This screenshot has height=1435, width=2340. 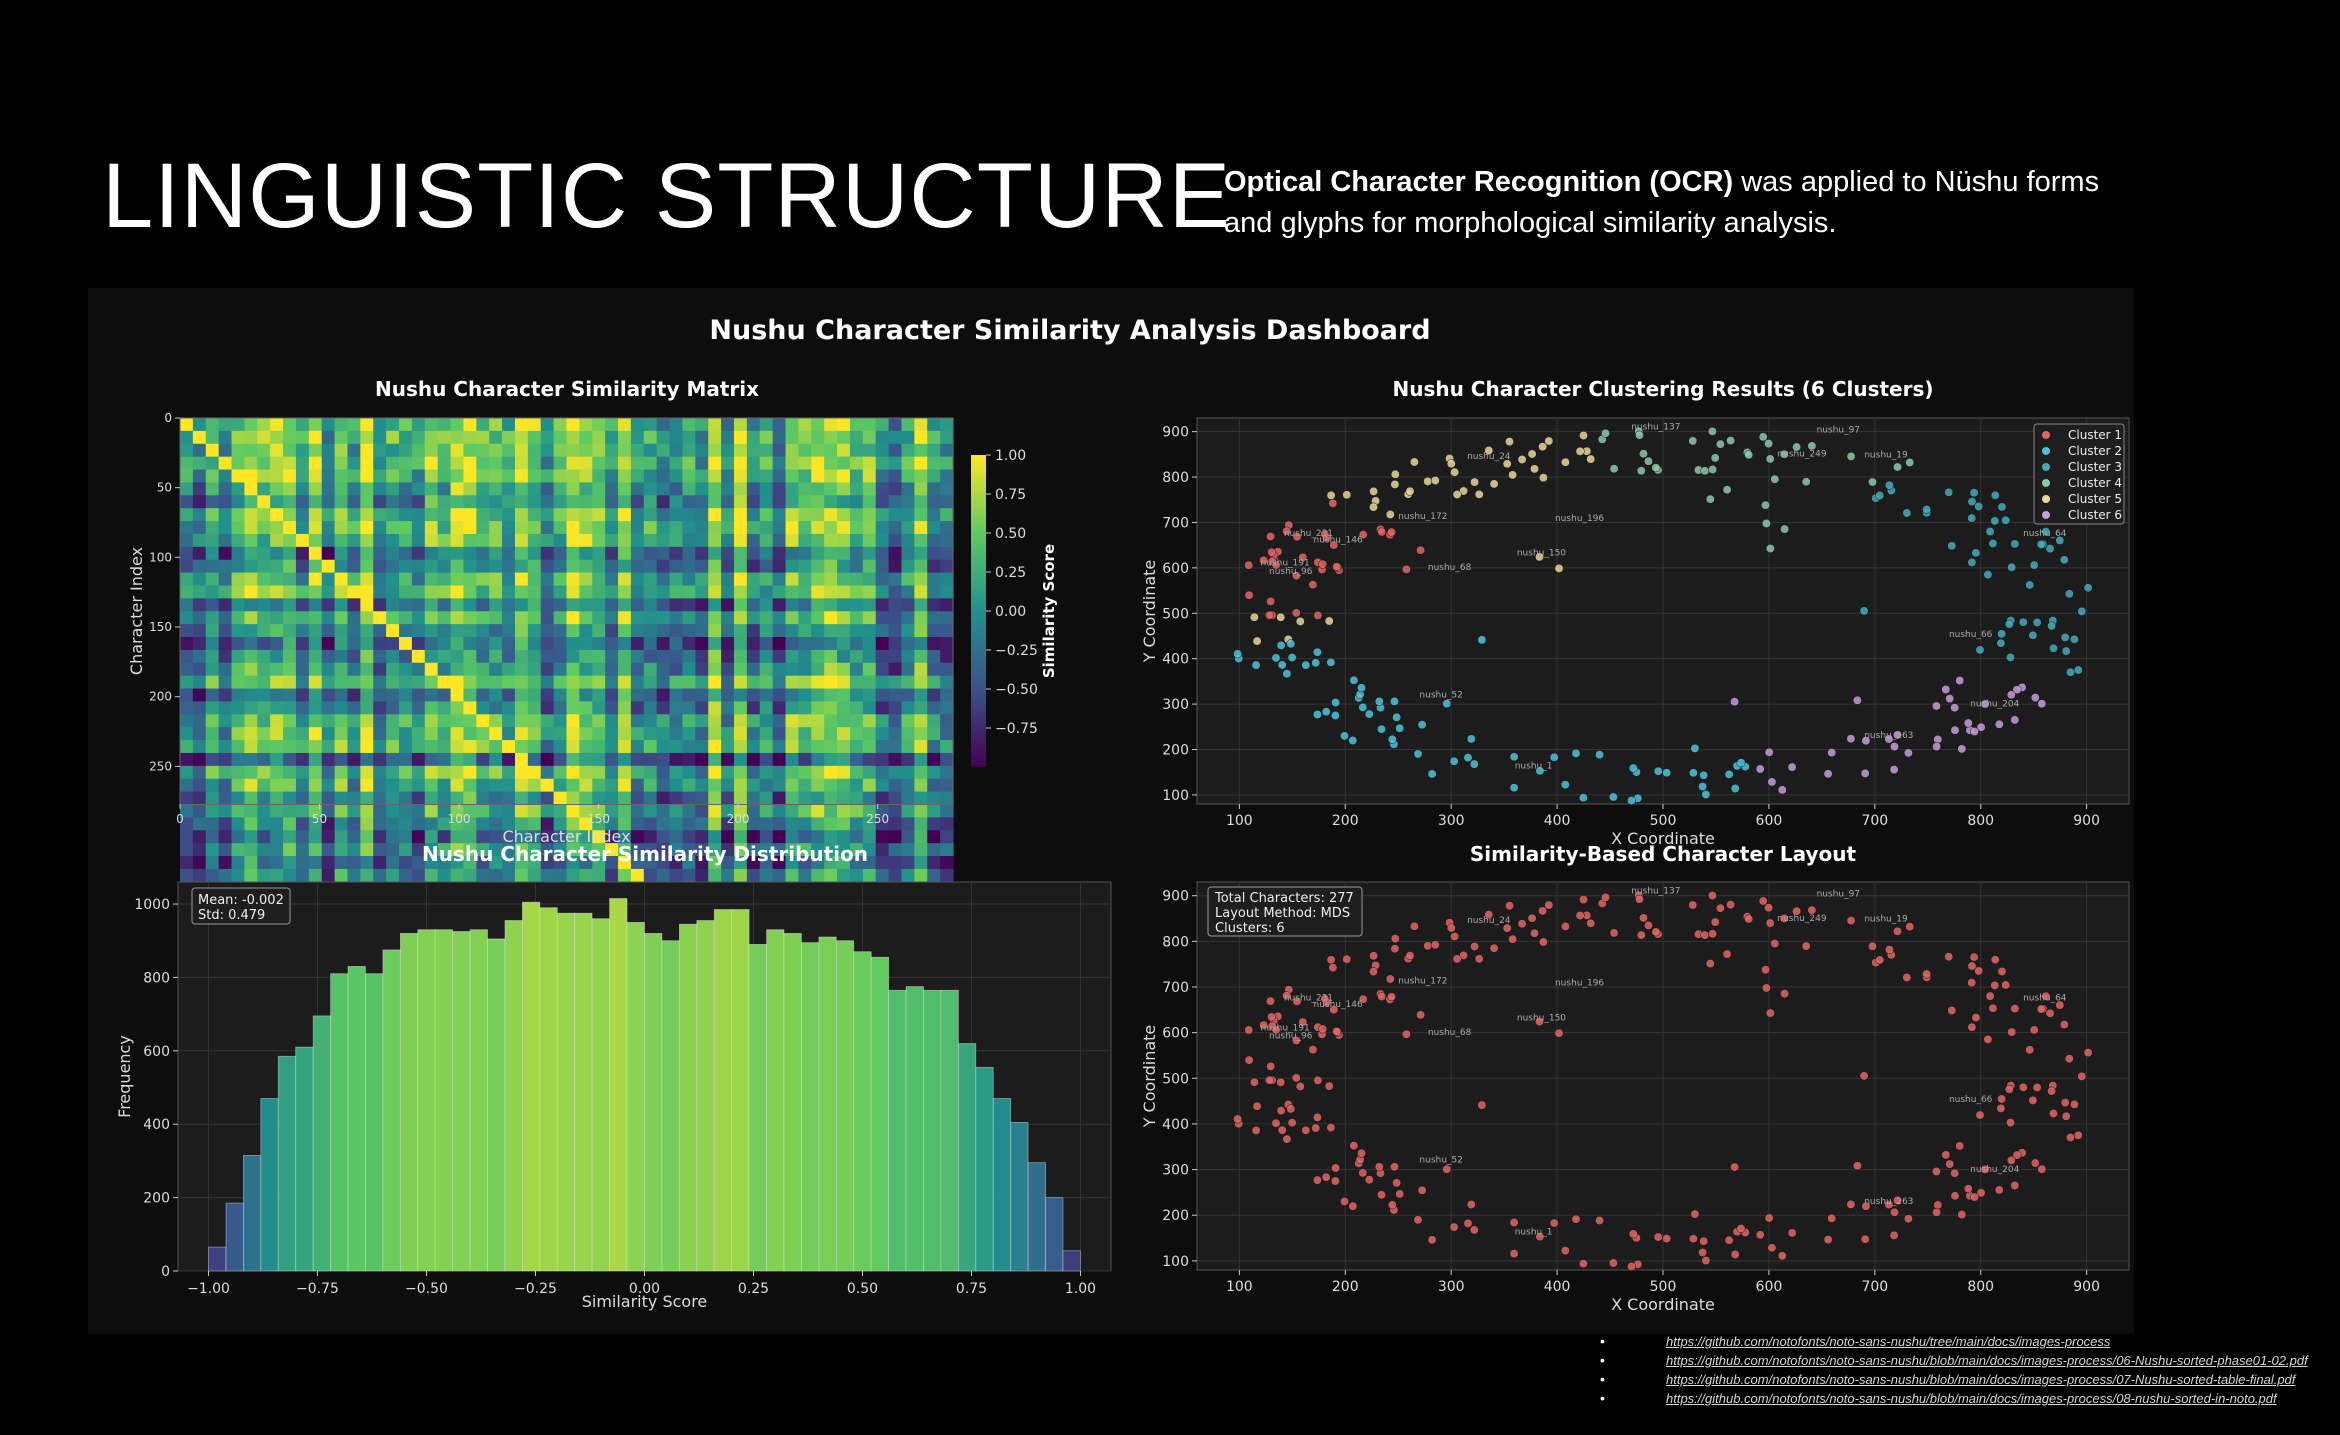 I want to click on clusters-x-tick-label: 200, so click(x=1345, y=821).